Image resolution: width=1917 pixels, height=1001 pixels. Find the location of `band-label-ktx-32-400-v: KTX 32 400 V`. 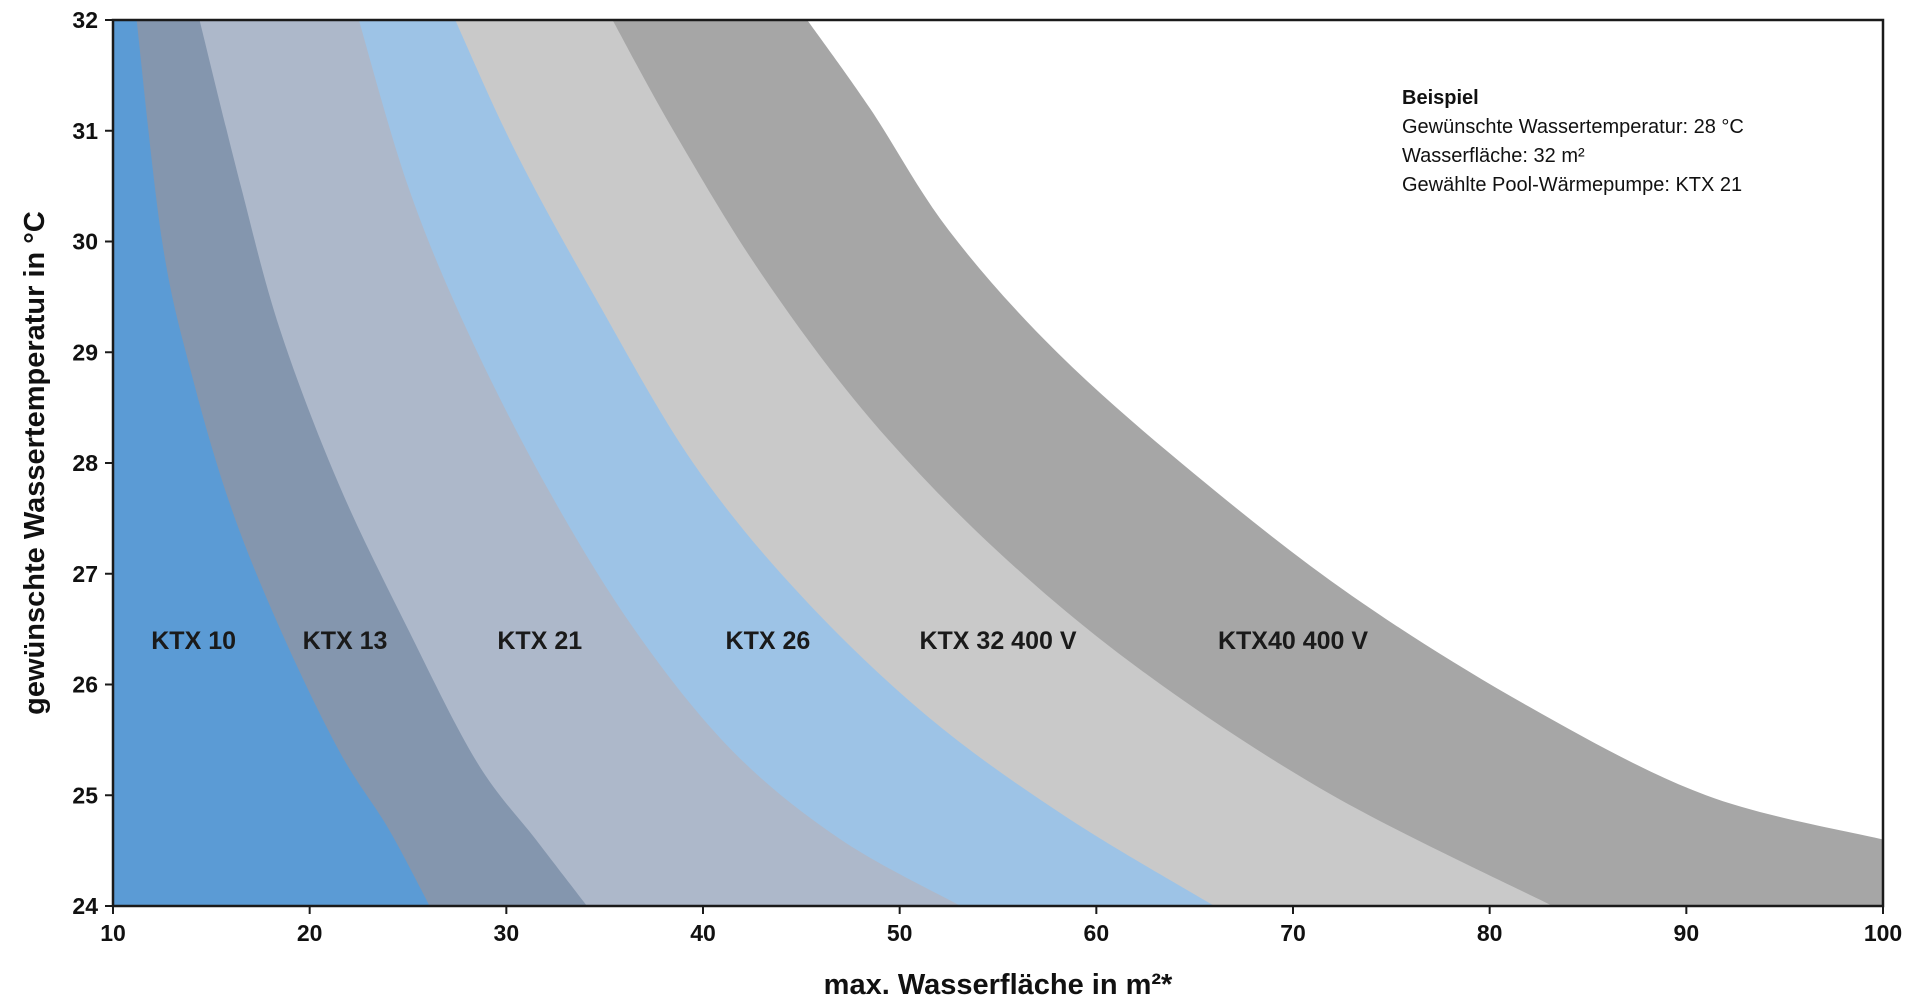

band-label-ktx-32-400-v: KTX 32 400 V is located at coordinates (997, 641).